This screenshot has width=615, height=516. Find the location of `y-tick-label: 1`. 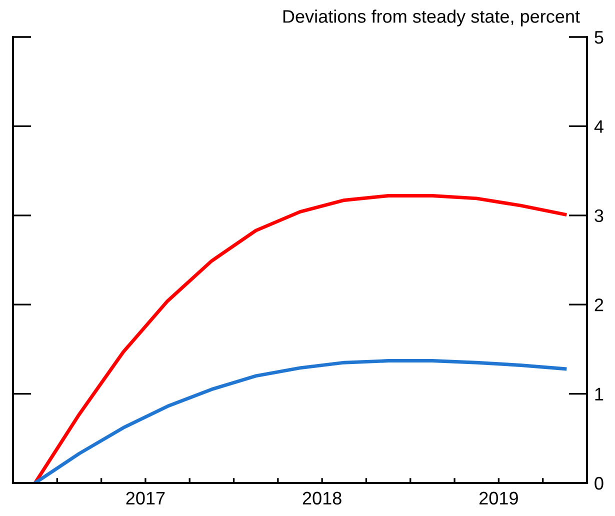

y-tick-label: 1 is located at coordinates (599, 394).